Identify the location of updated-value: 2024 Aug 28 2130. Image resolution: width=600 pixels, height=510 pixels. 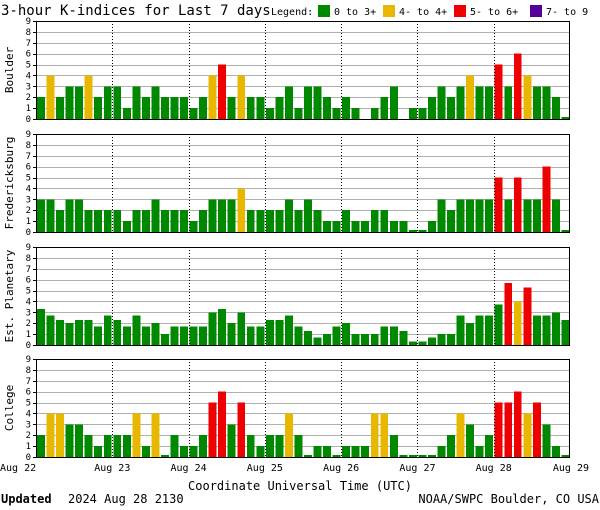
(126, 499).